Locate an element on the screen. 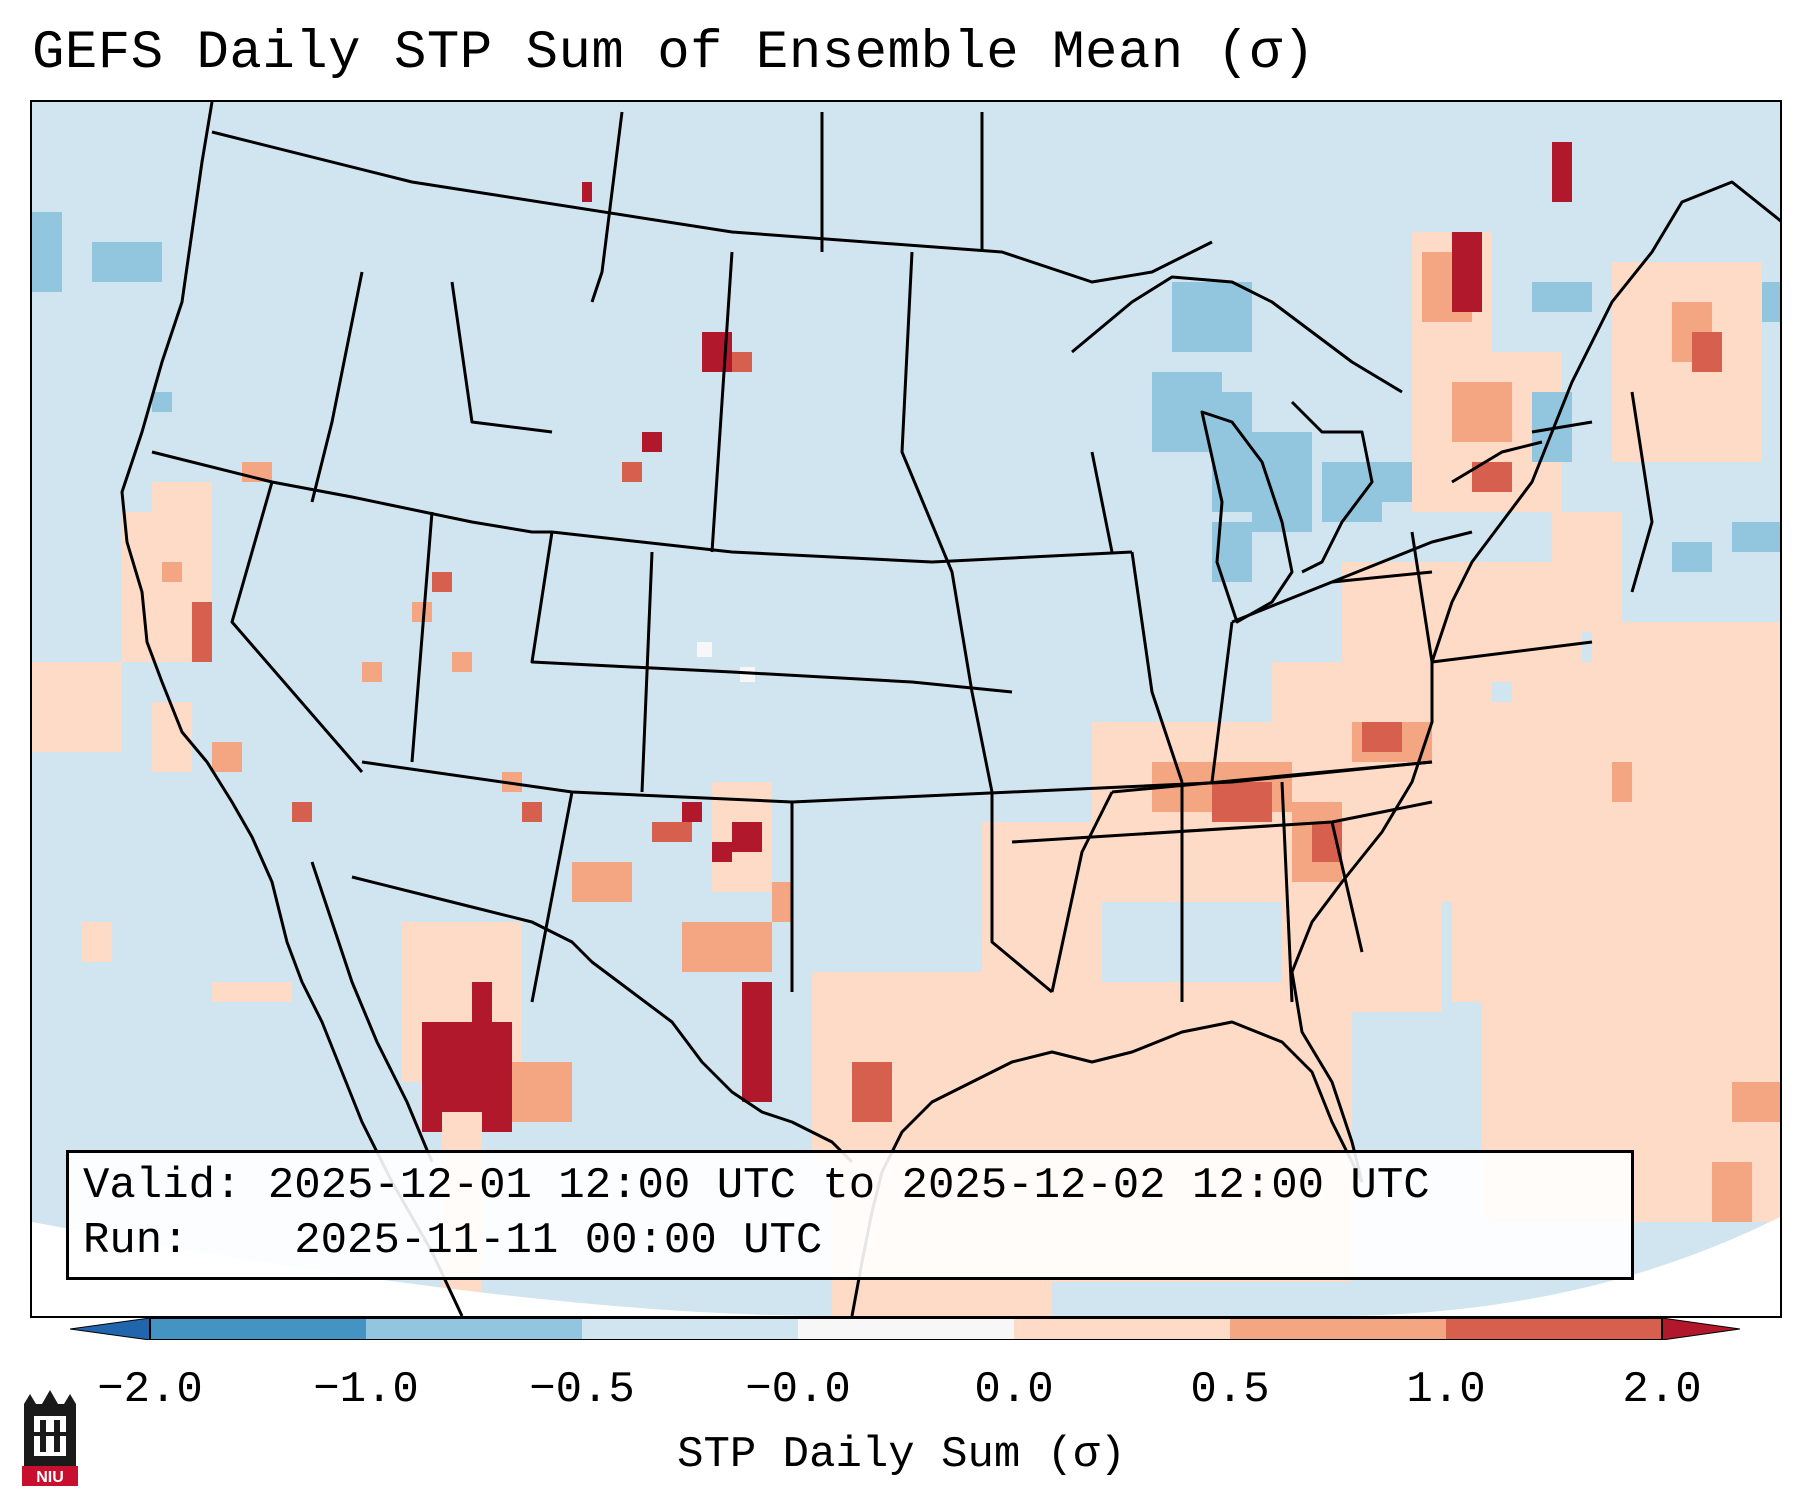 The image size is (1803, 1506). projection-edge-left is located at coordinates (432, 1269).